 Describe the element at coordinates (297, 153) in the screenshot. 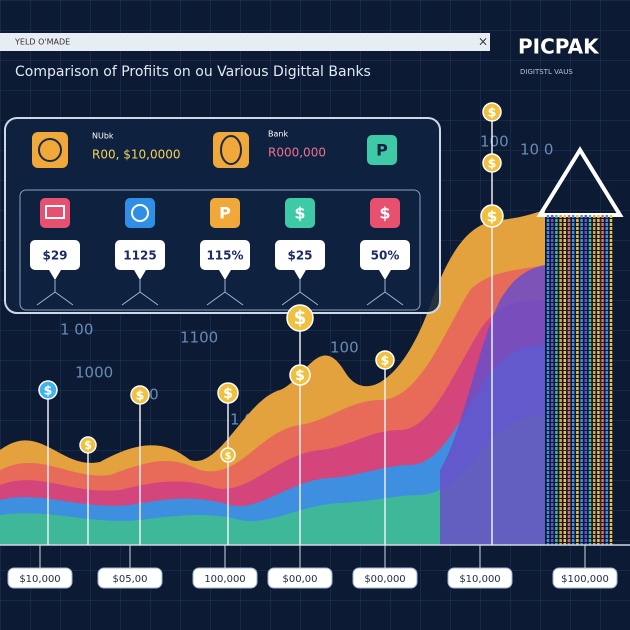

I see `card-amount: R000,000` at that location.